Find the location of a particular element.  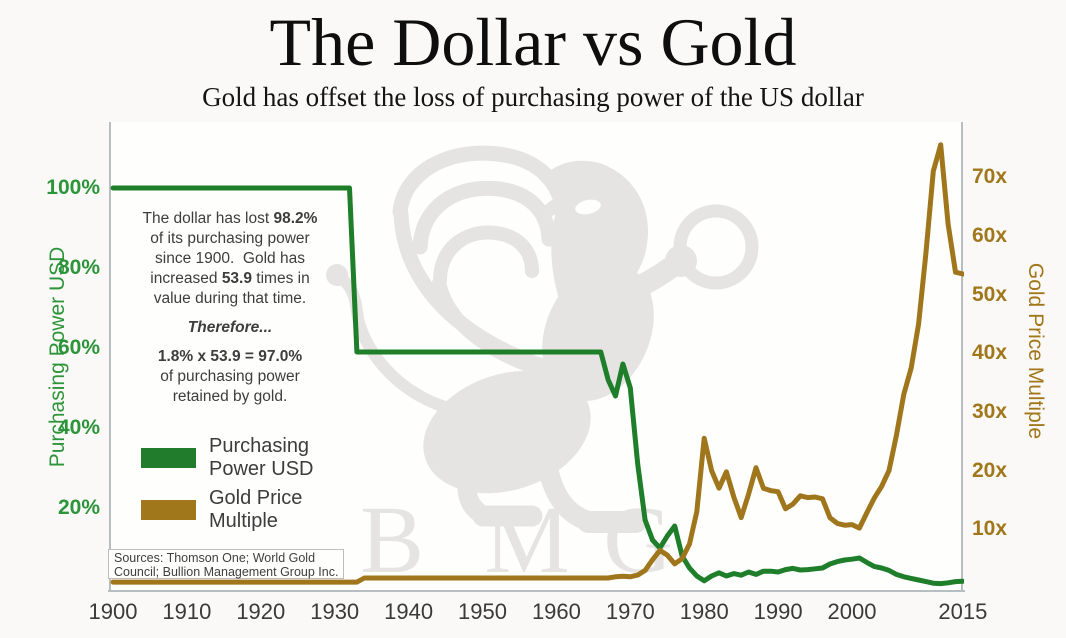

annotation-line: of purchasing power is located at coordinates (230, 376).